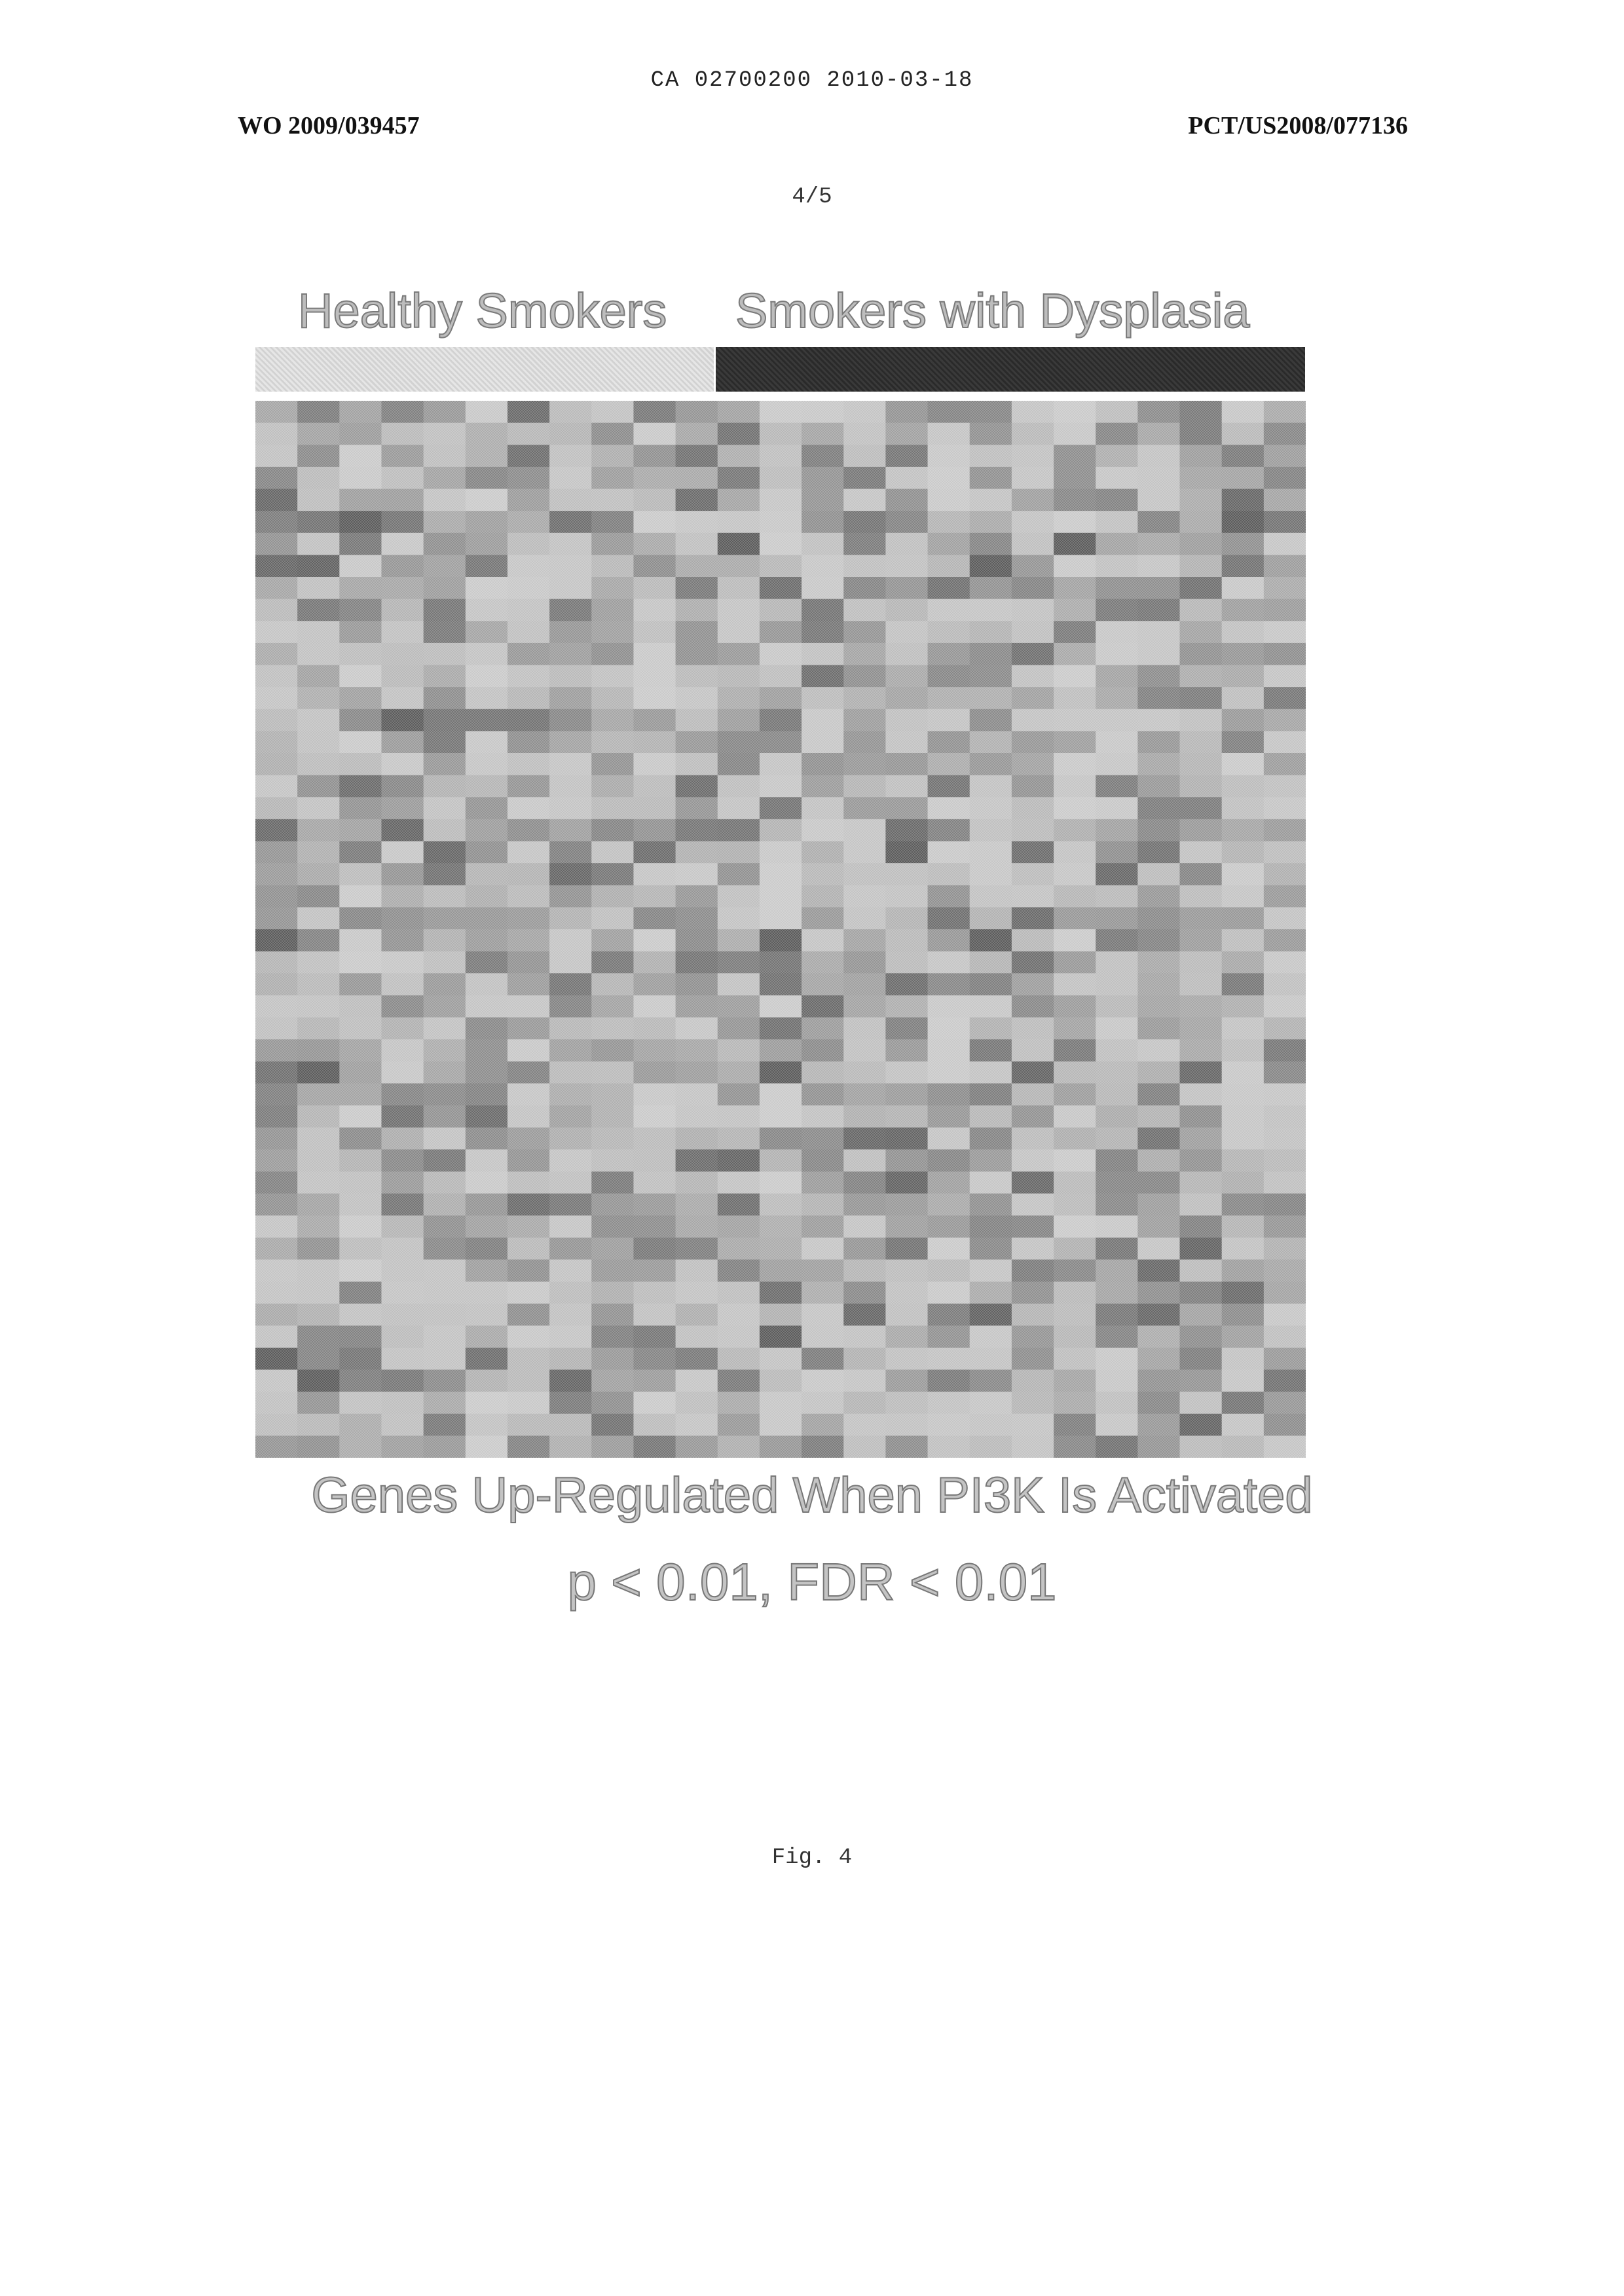 This screenshot has width=1624, height=2296. What do you see at coordinates (812, 1858) in the screenshot?
I see `figure-label: Fig. 4` at bounding box center [812, 1858].